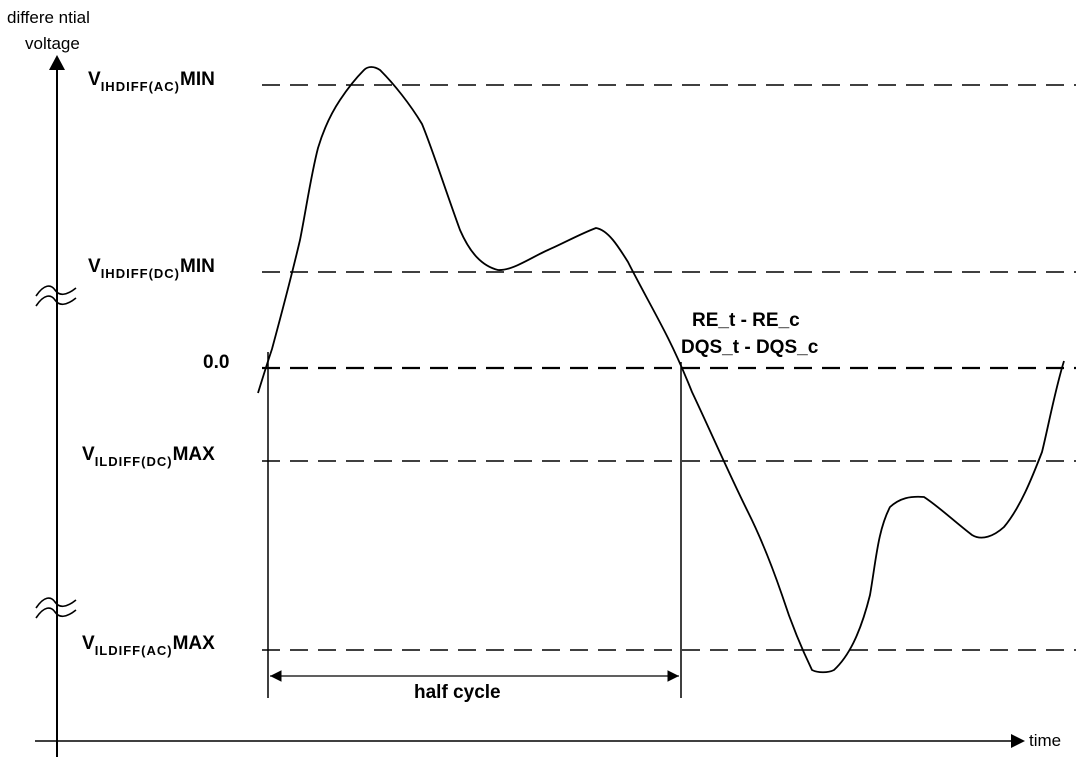 The height and width of the screenshot is (757, 1076). What do you see at coordinates (133, 461) in the screenshot?
I see `level-label-vil-dc-subscript: ILDIFF(DC)` at bounding box center [133, 461].